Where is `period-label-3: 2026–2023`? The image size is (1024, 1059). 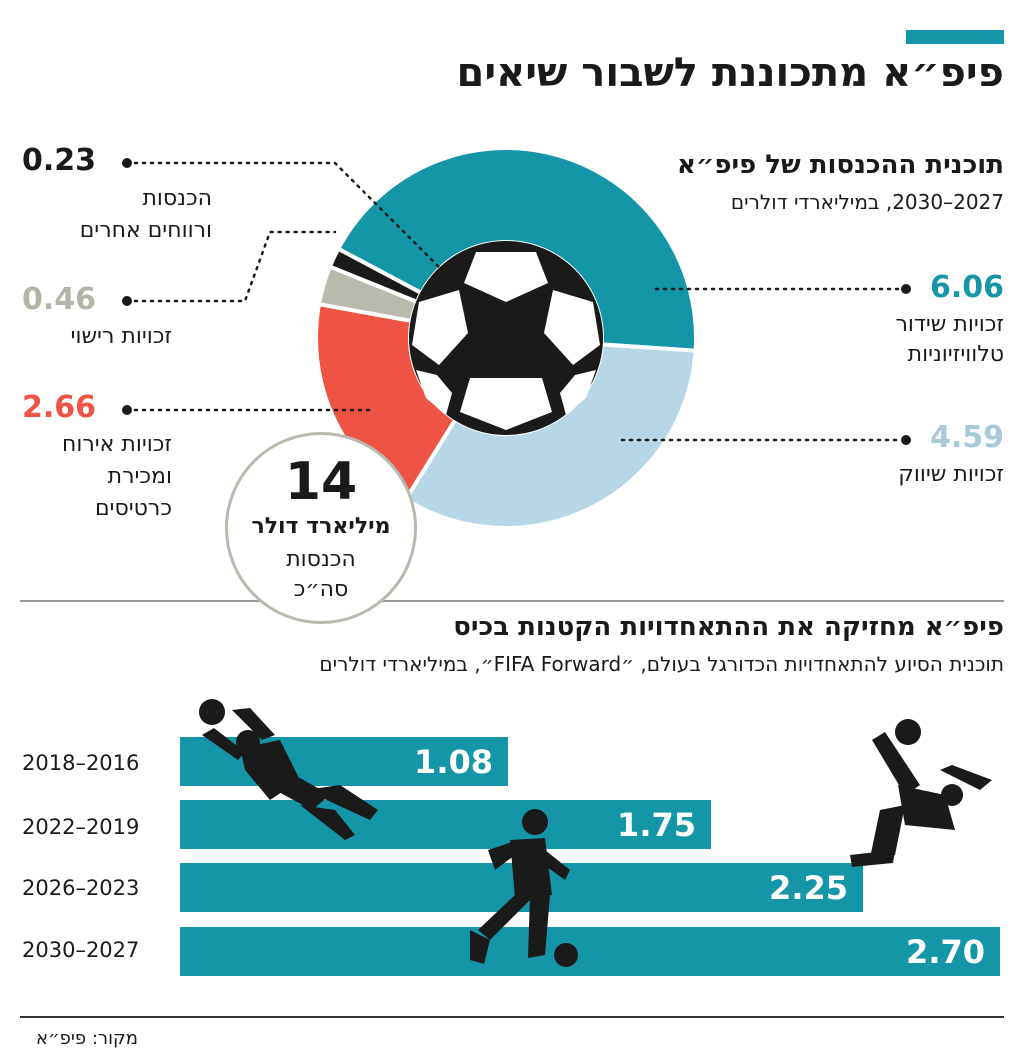
period-label-3: 2026–2023 is located at coordinates (81, 888).